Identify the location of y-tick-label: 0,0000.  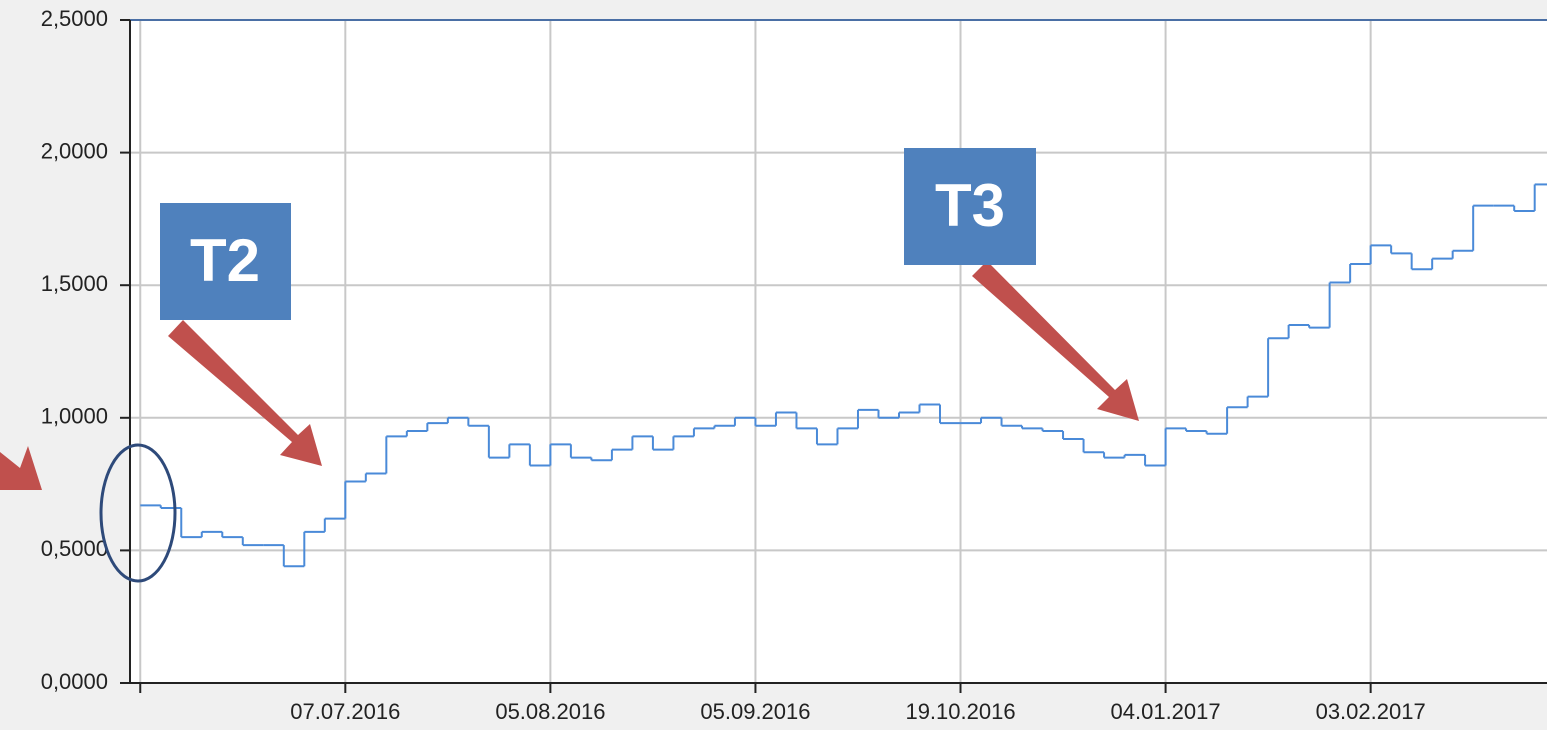
(74, 681).